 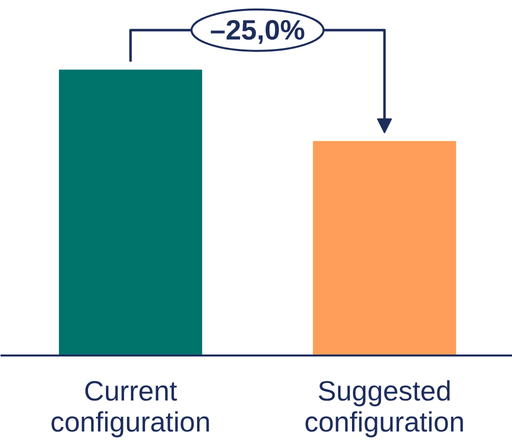 I want to click on x-tick-label: Suggested configuration, so click(x=384, y=407).